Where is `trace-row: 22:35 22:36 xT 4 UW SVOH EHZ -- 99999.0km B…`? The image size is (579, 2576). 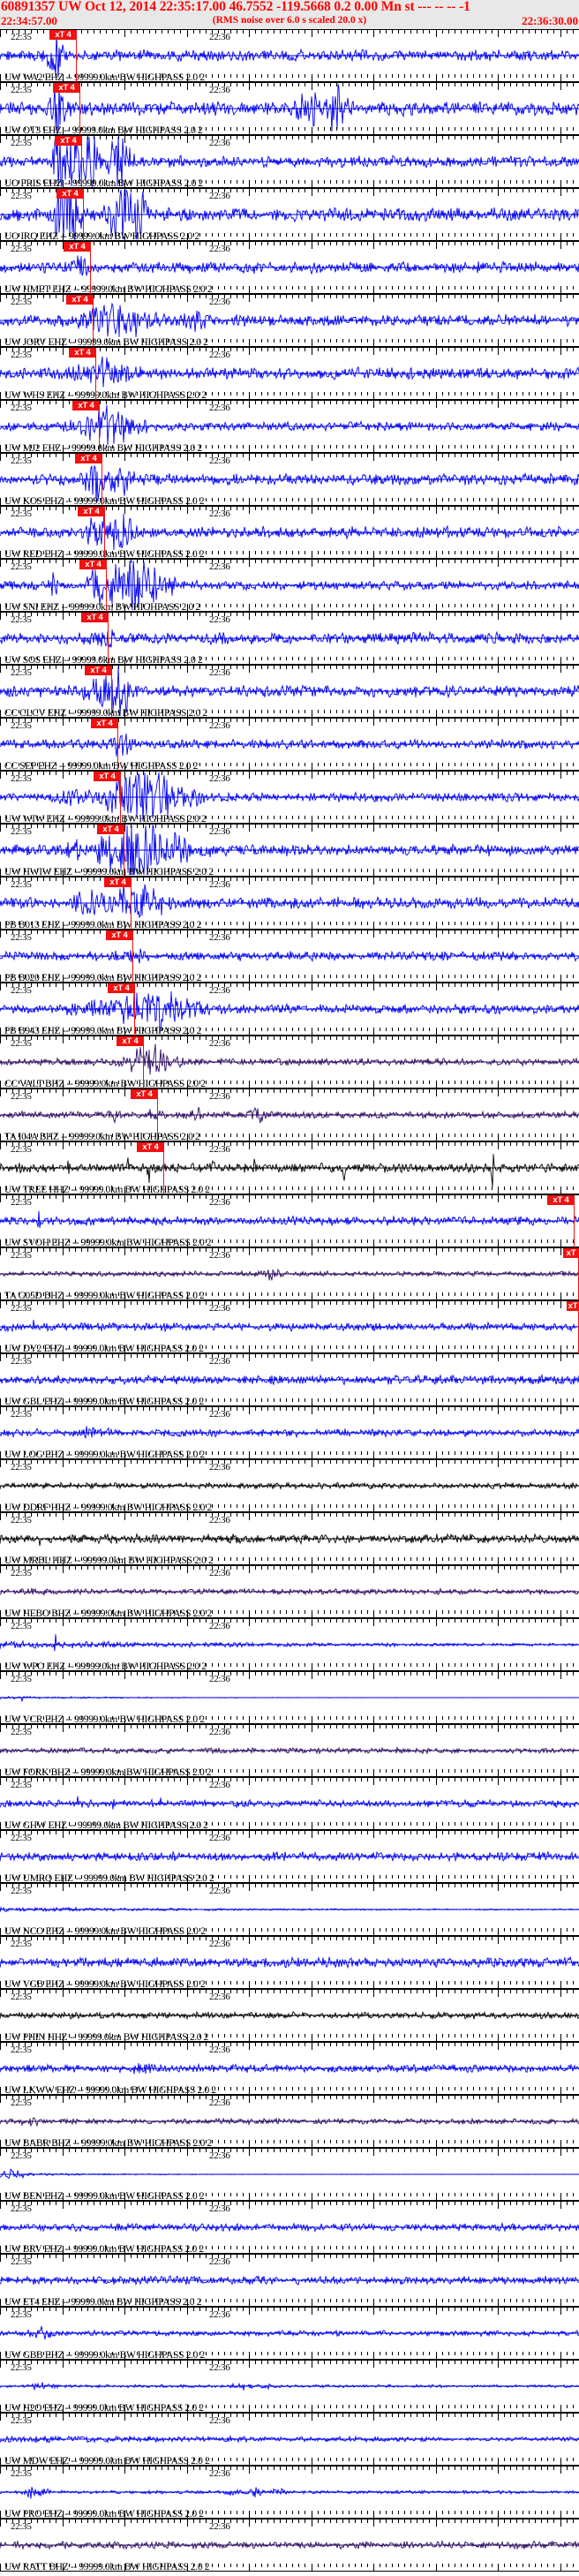
trace-row: 22:35 22:36 xT 4 UW SVOH EHZ -- 99999.0km B… is located at coordinates (289, 1221).